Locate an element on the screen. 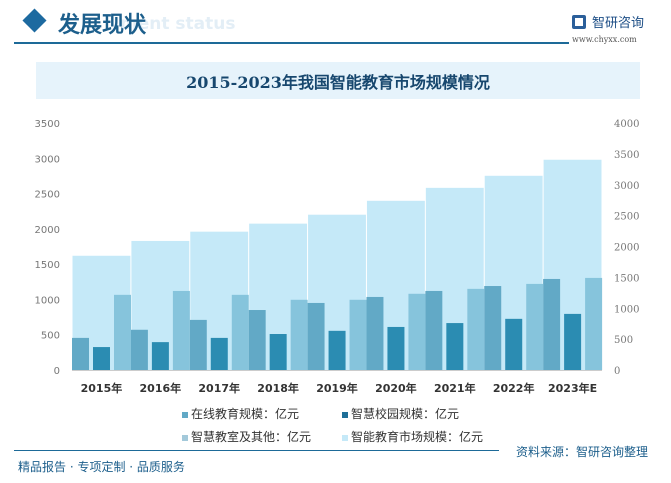 The image size is (671, 483). x-tick-label: 2016年 is located at coordinates (161, 388).